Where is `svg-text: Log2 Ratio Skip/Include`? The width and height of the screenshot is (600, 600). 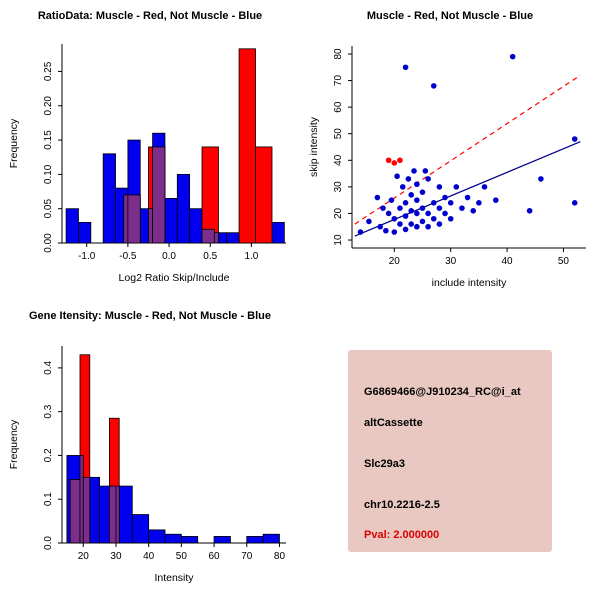 svg-text: Log2 Ratio Skip/Include is located at coordinates (174, 278).